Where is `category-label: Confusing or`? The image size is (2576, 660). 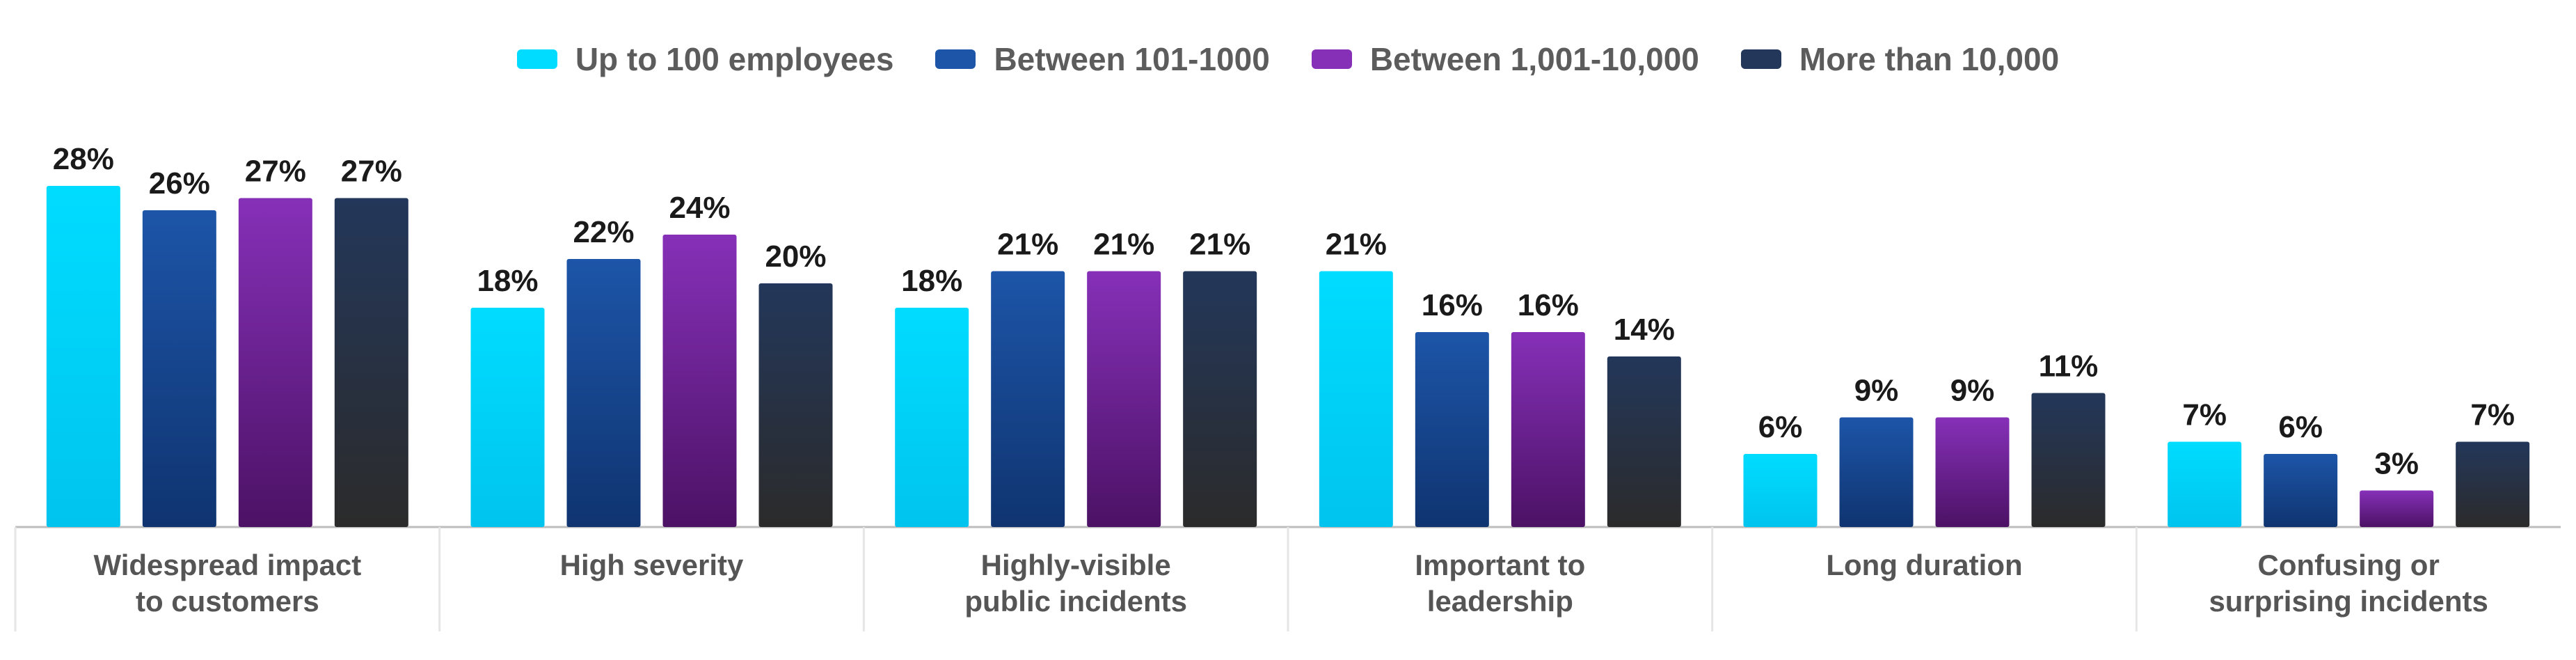 category-label: Confusing or is located at coordinates (2349, 565).